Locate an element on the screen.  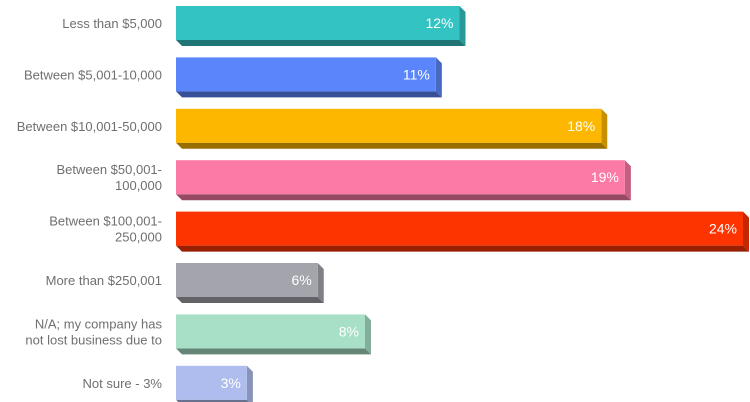
category-label: Not sure - 3% is located at coordinates (123, 383).